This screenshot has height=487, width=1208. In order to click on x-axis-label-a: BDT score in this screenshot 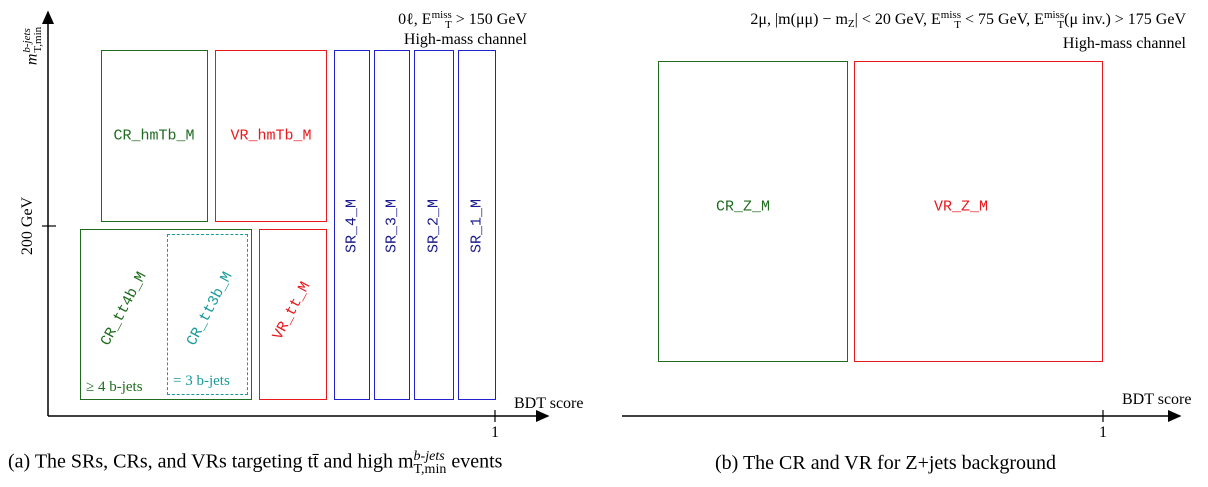, I will do `click(549, 403)`.